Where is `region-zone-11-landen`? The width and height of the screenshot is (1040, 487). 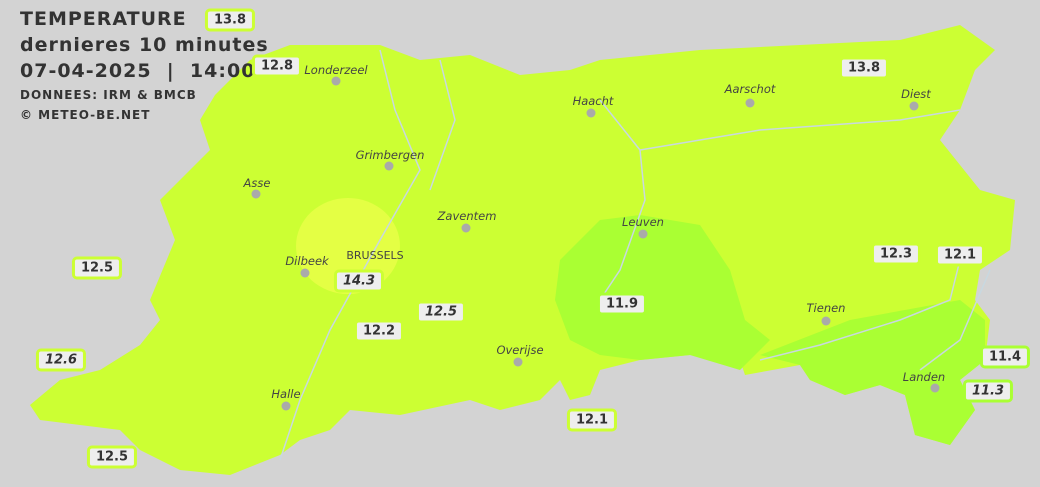
region-zone-11-landen is located at coordinates (872, 372).